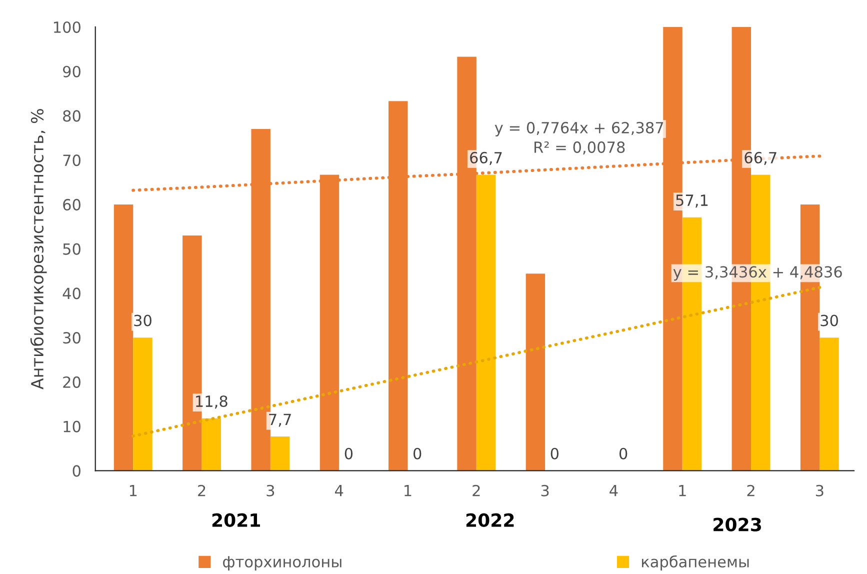  I want to click on text: 2022, so click(490, 520).